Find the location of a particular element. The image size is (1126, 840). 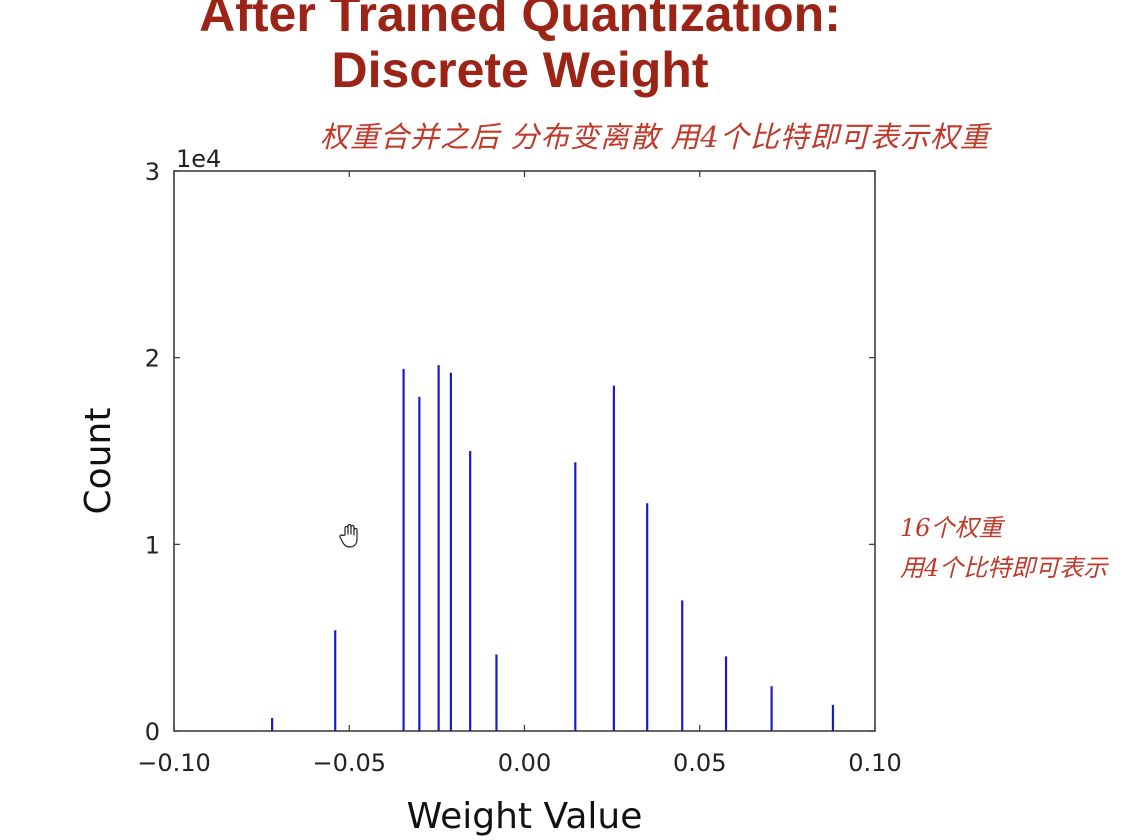

x-tick-label: 0.10 is located at coordinates (874, 763).